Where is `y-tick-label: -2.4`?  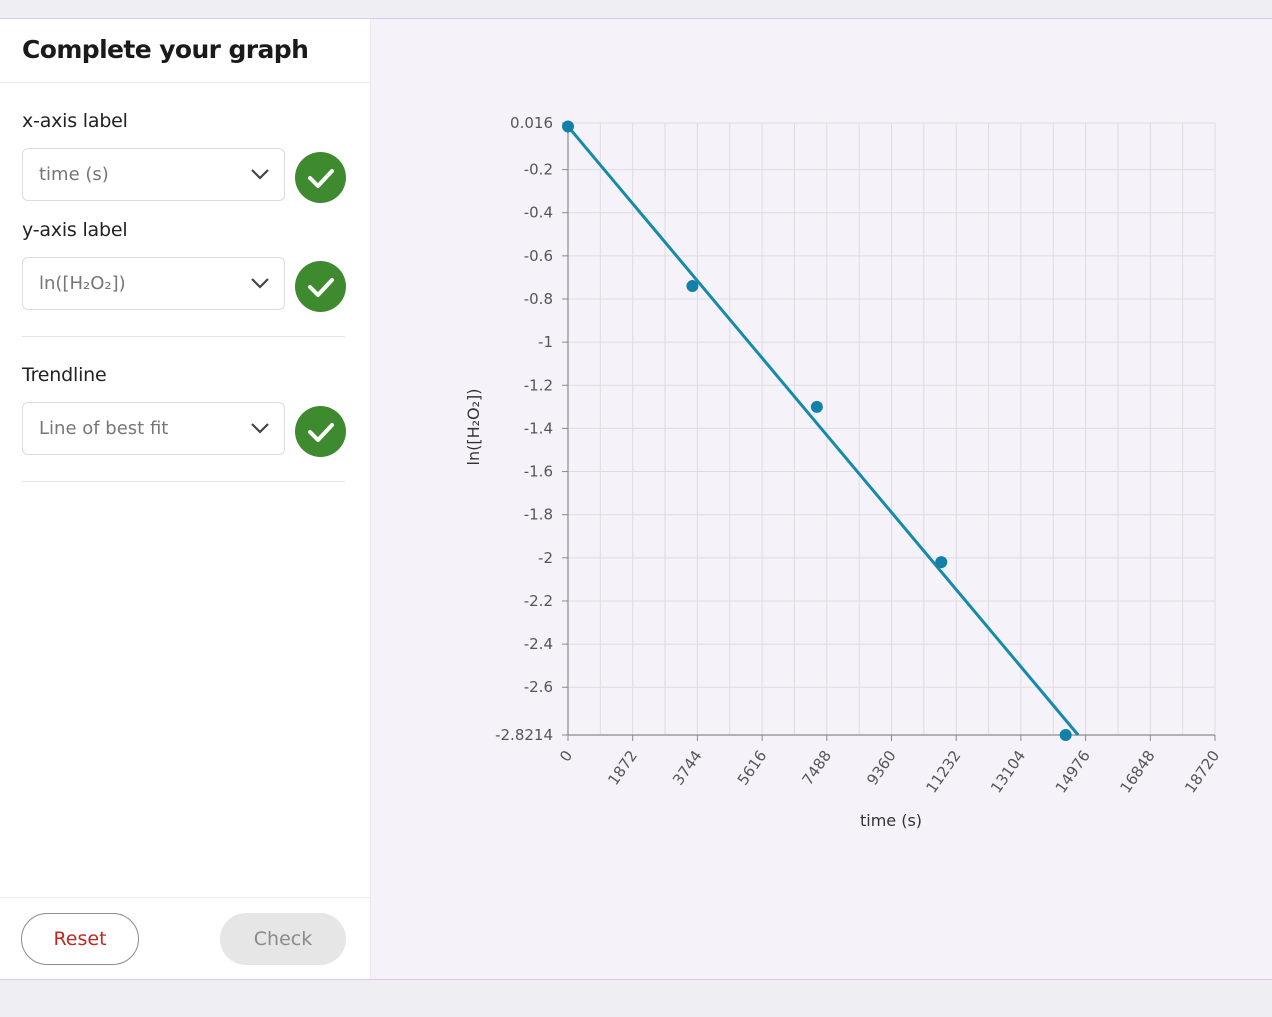 y-tick-label: -2.4 is located at coordinates (538, 644).